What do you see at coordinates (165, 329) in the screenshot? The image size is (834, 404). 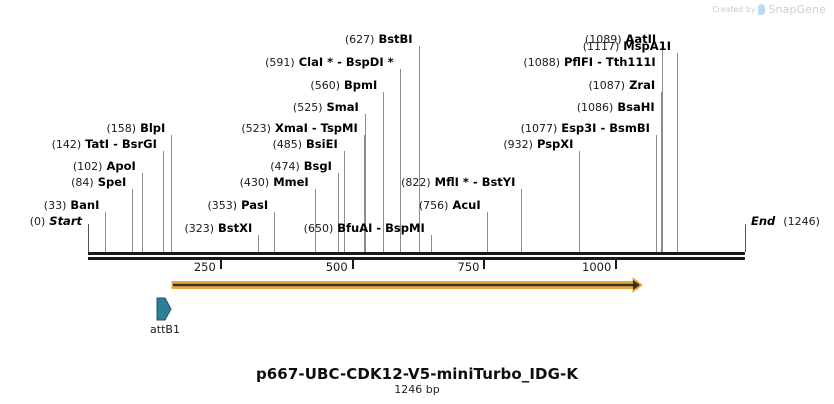 I see `feature-attb1-label: attB1` at bounding box center [165, 329].